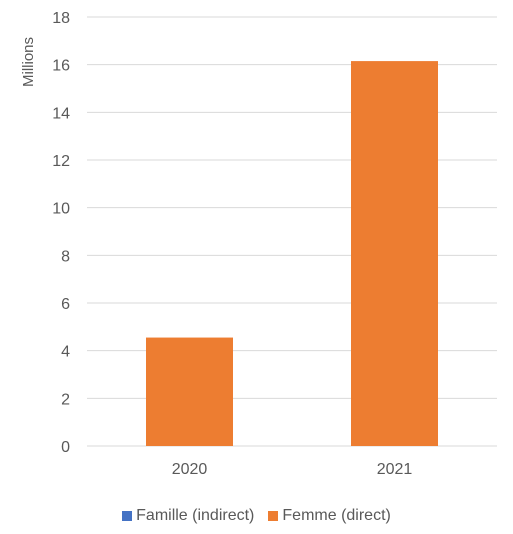  I want to click on legend-item-femme: Femme (direct), so click(329, 516).